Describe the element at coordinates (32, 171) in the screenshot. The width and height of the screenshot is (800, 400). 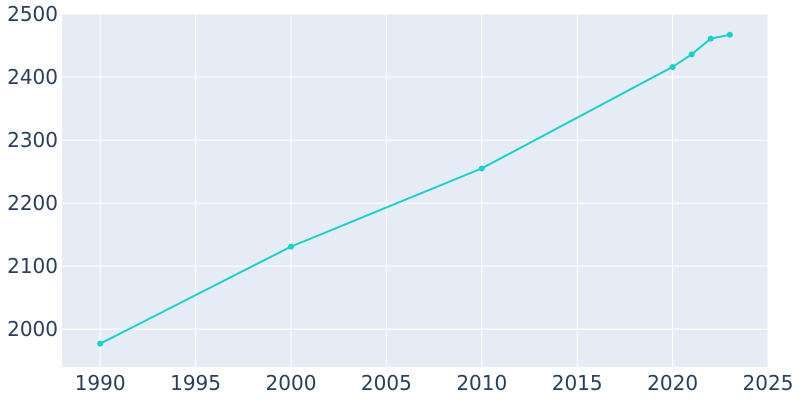
I see `y-axis-tick-labels: 2000 2100 2200 2300 2400 2500` at that location.